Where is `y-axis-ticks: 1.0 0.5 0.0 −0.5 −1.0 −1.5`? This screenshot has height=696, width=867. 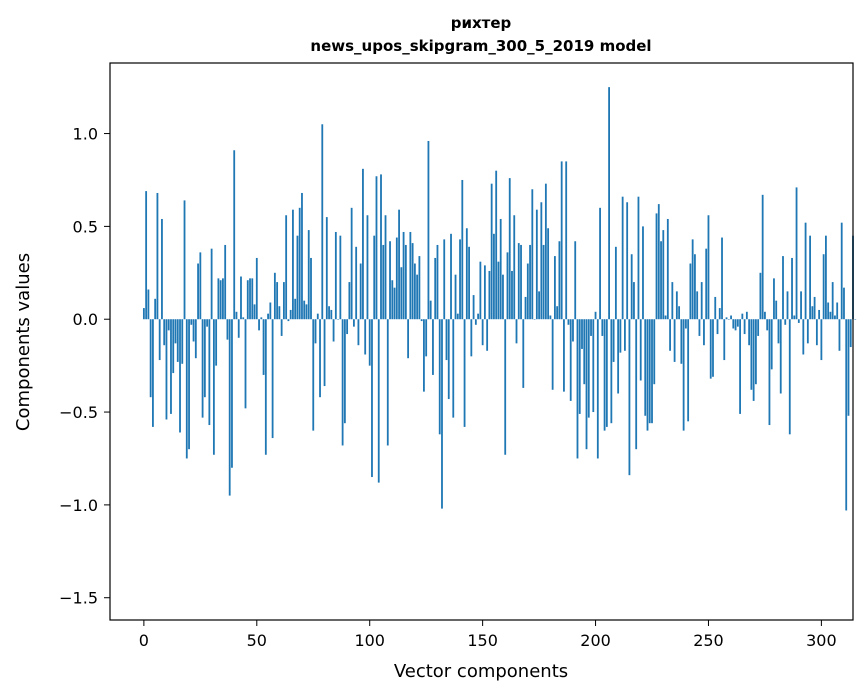
y-axis-ticks: 1.0 0.5 0.0 −0.5 −1.0 −1.5 is located at coordinates (84, 366).